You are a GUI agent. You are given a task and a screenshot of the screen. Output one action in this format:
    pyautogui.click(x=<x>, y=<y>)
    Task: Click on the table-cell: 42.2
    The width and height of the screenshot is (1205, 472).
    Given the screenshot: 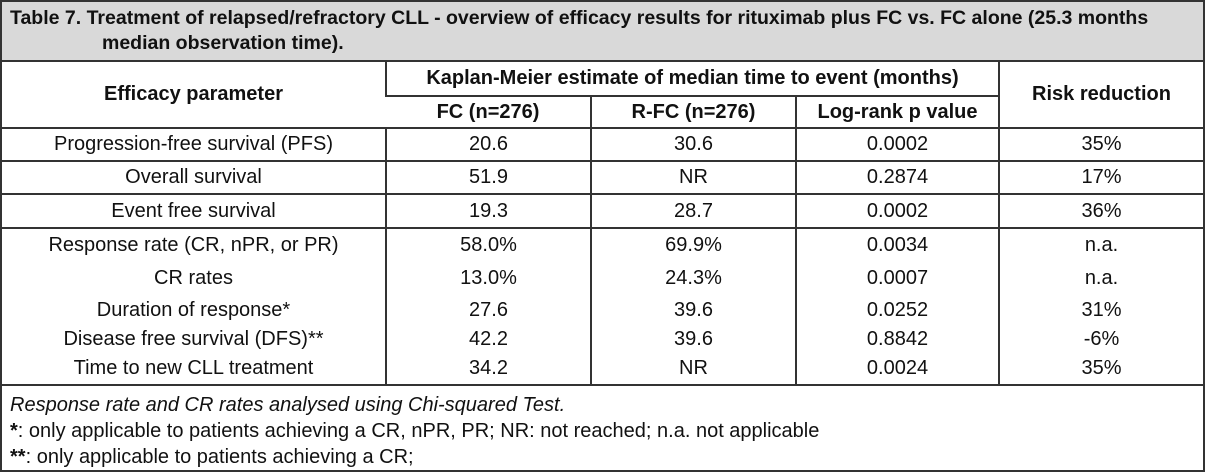 What is the action you would take?
    pyautogui.click(x=488, y=339)
    